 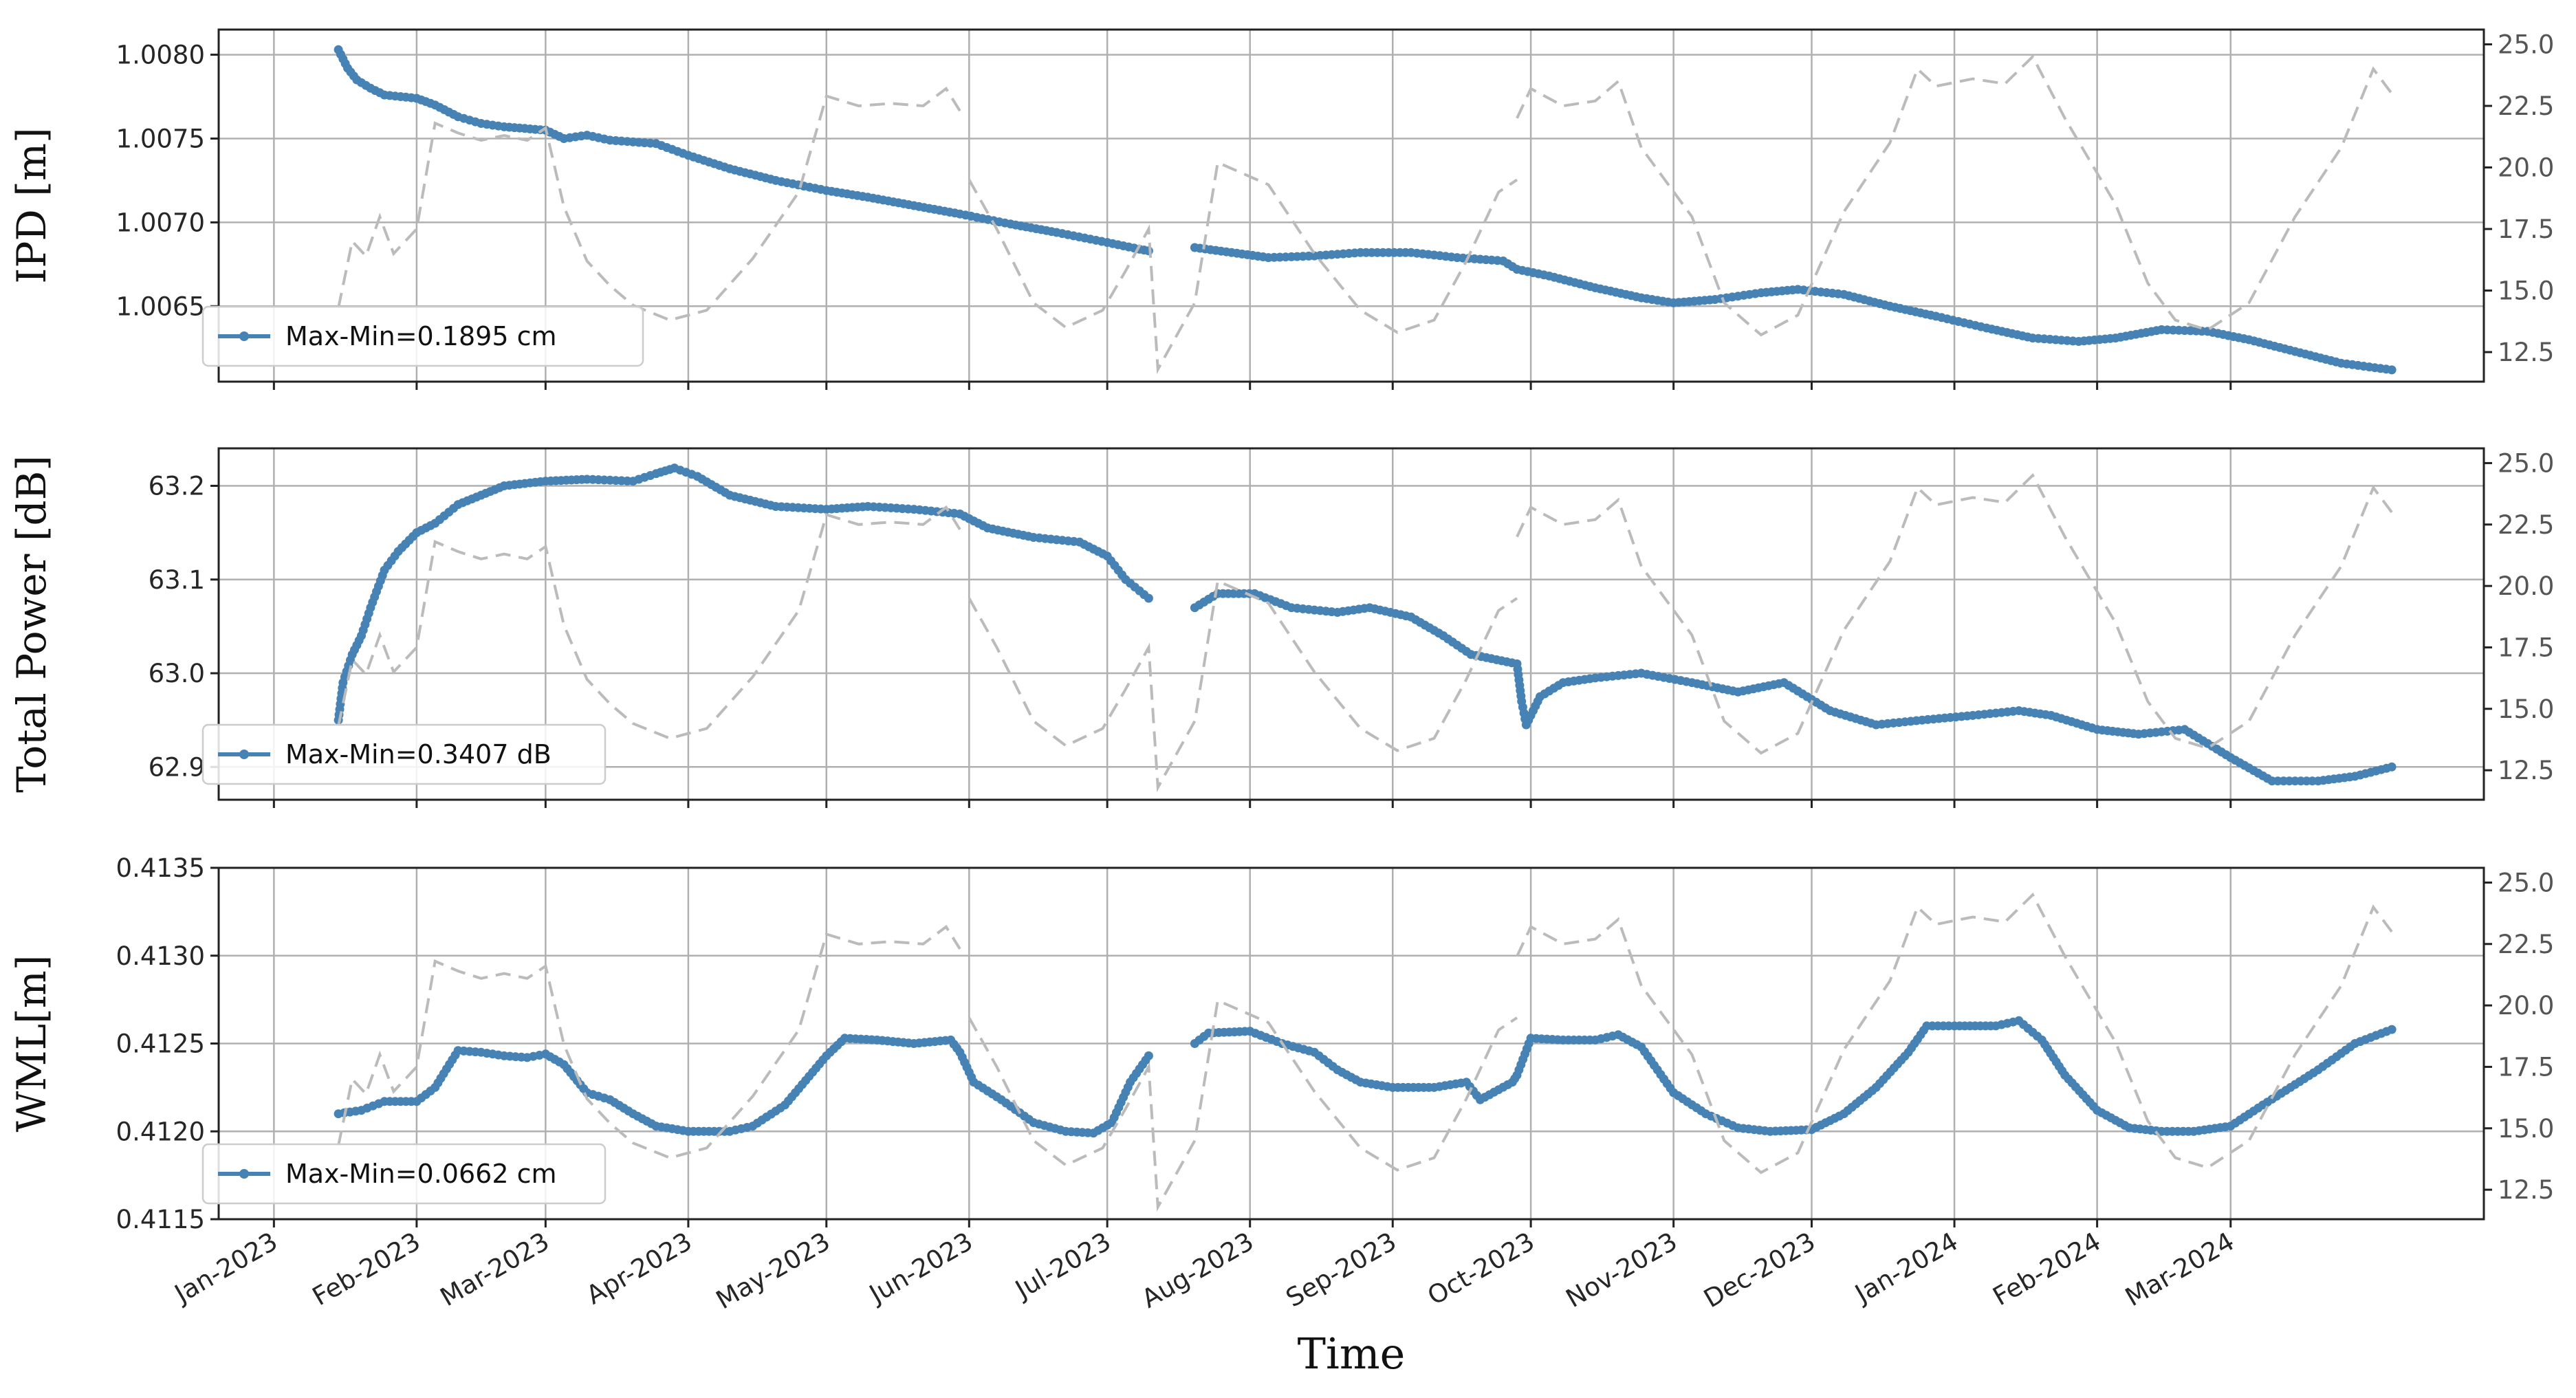 I want to click on x-tick-label: Sep-2023, so click(x=1341, y=1270).